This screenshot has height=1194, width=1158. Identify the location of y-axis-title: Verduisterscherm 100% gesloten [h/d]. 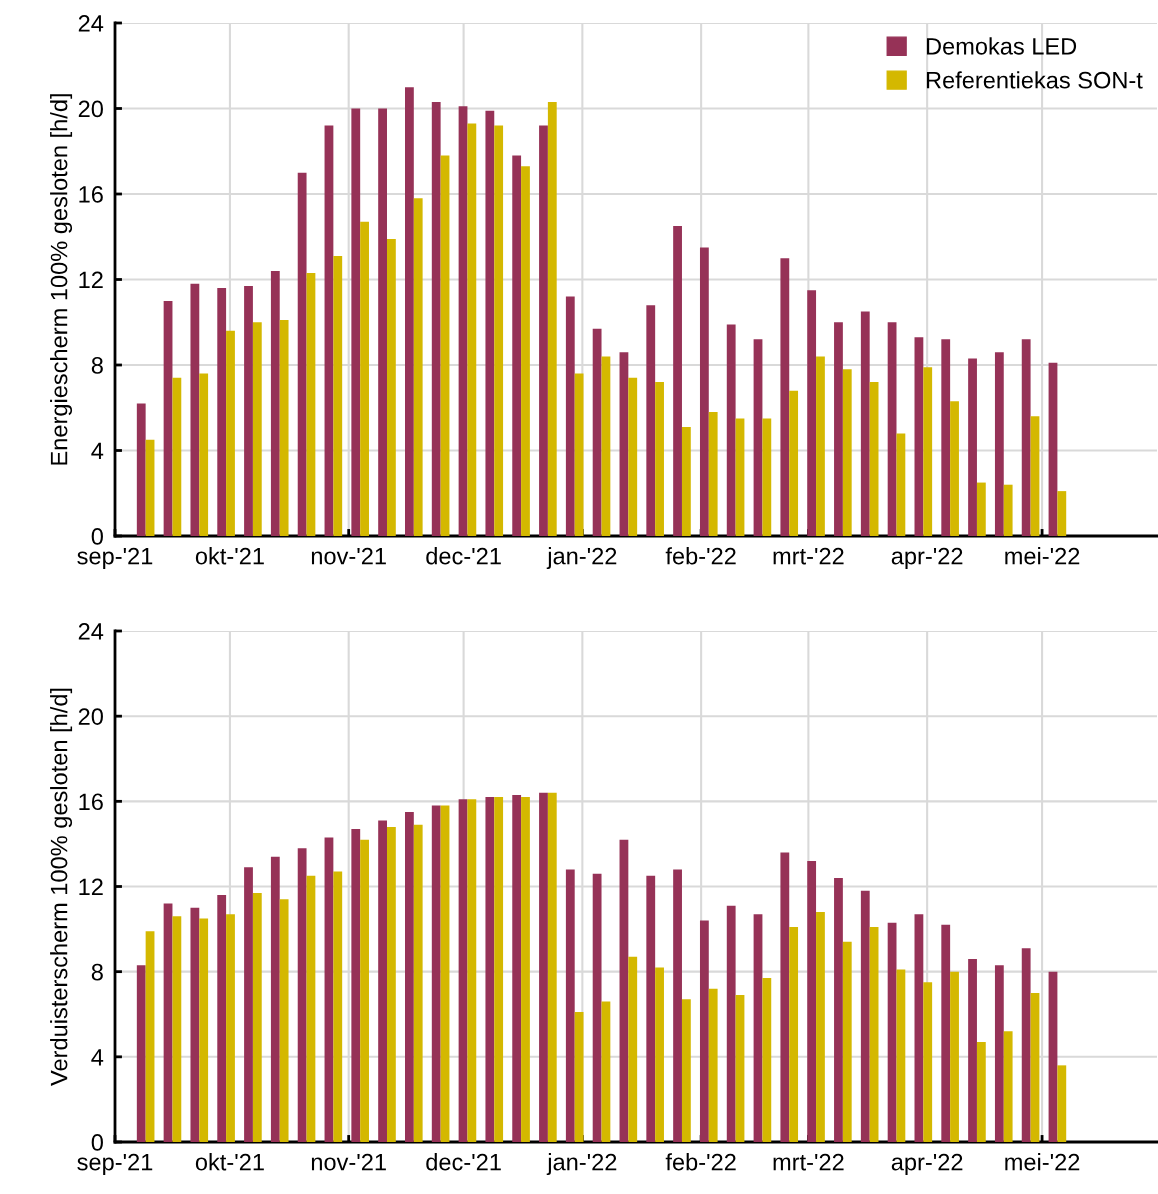
(61, 887).